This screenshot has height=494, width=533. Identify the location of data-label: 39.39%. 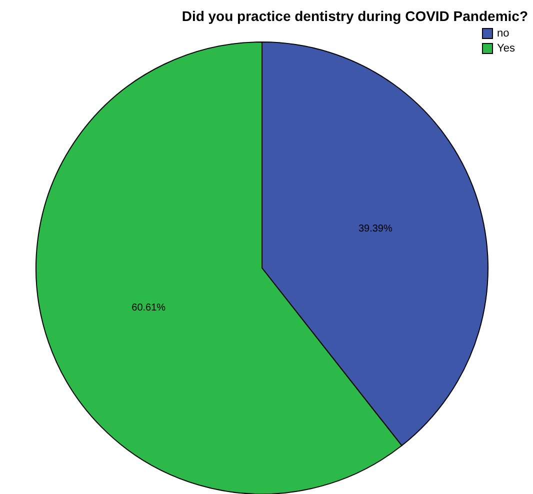
(375, 229).